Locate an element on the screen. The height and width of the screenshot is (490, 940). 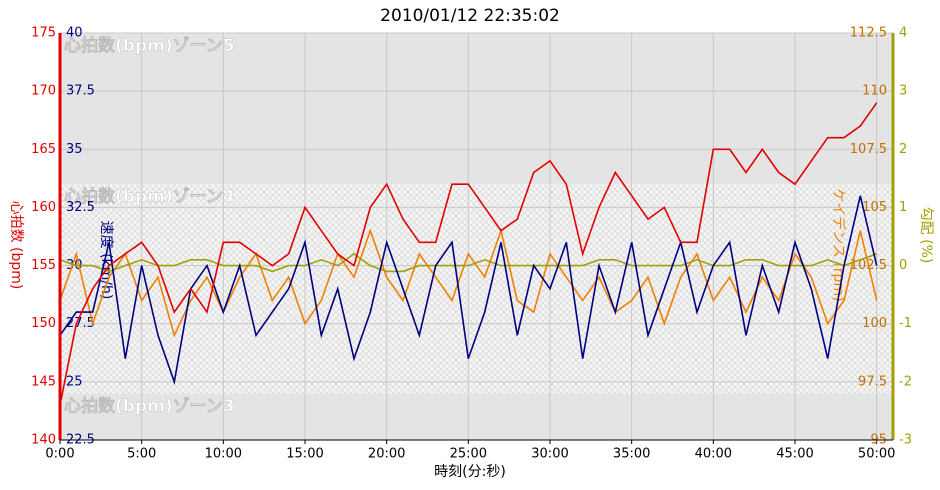
x-tick-label: 30:00 is located at coordinates (549, 454).